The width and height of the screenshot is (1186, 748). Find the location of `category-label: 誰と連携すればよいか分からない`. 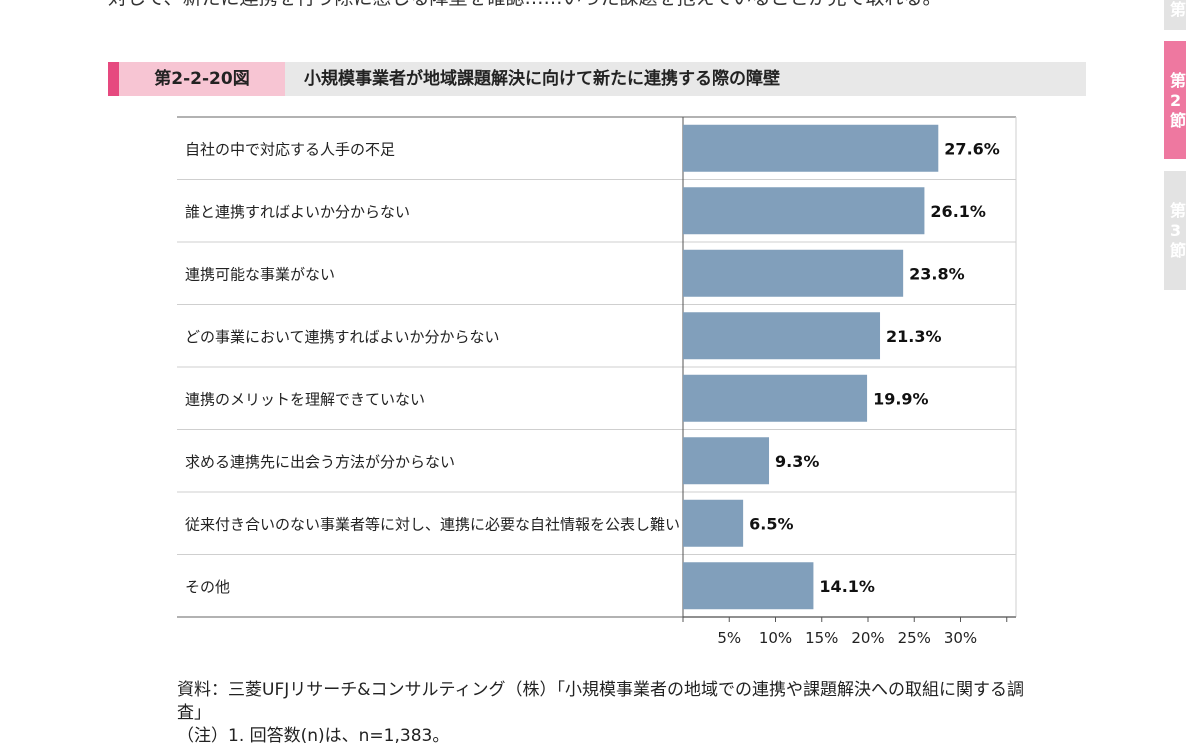

category-label: 誰と連携すればよいか分からない is located at coordinates (297, 212).